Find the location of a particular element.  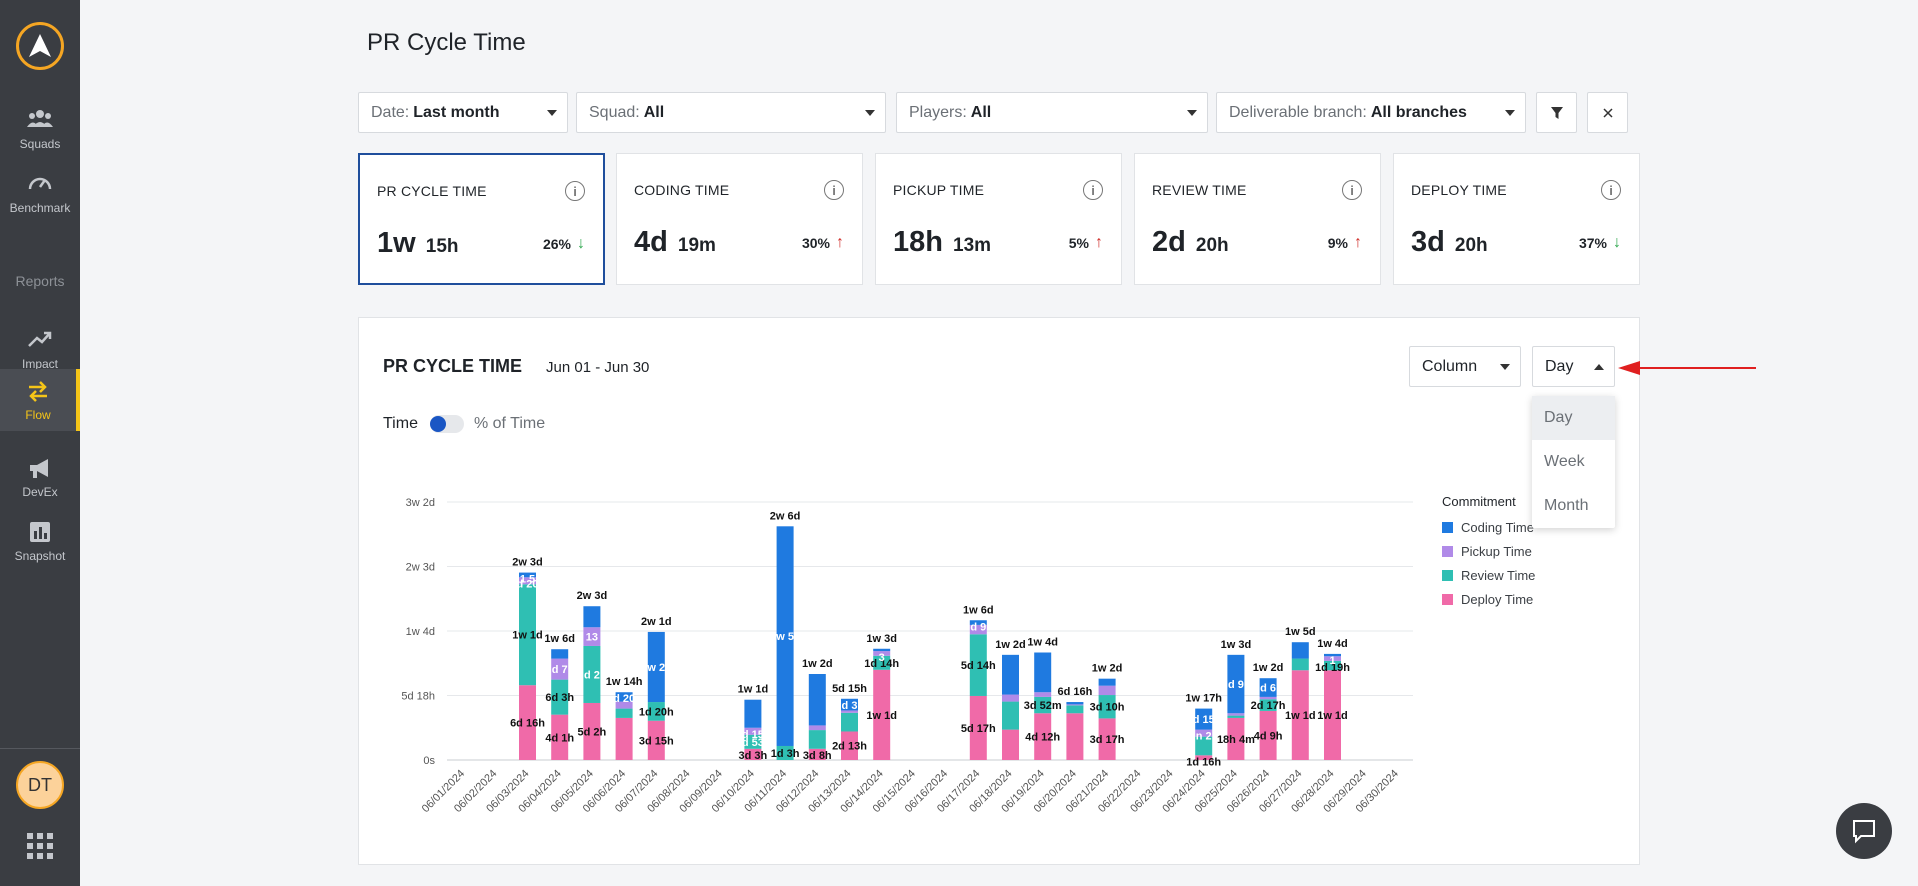

data-label: 3d 15h is located at coordinates (656, 741).